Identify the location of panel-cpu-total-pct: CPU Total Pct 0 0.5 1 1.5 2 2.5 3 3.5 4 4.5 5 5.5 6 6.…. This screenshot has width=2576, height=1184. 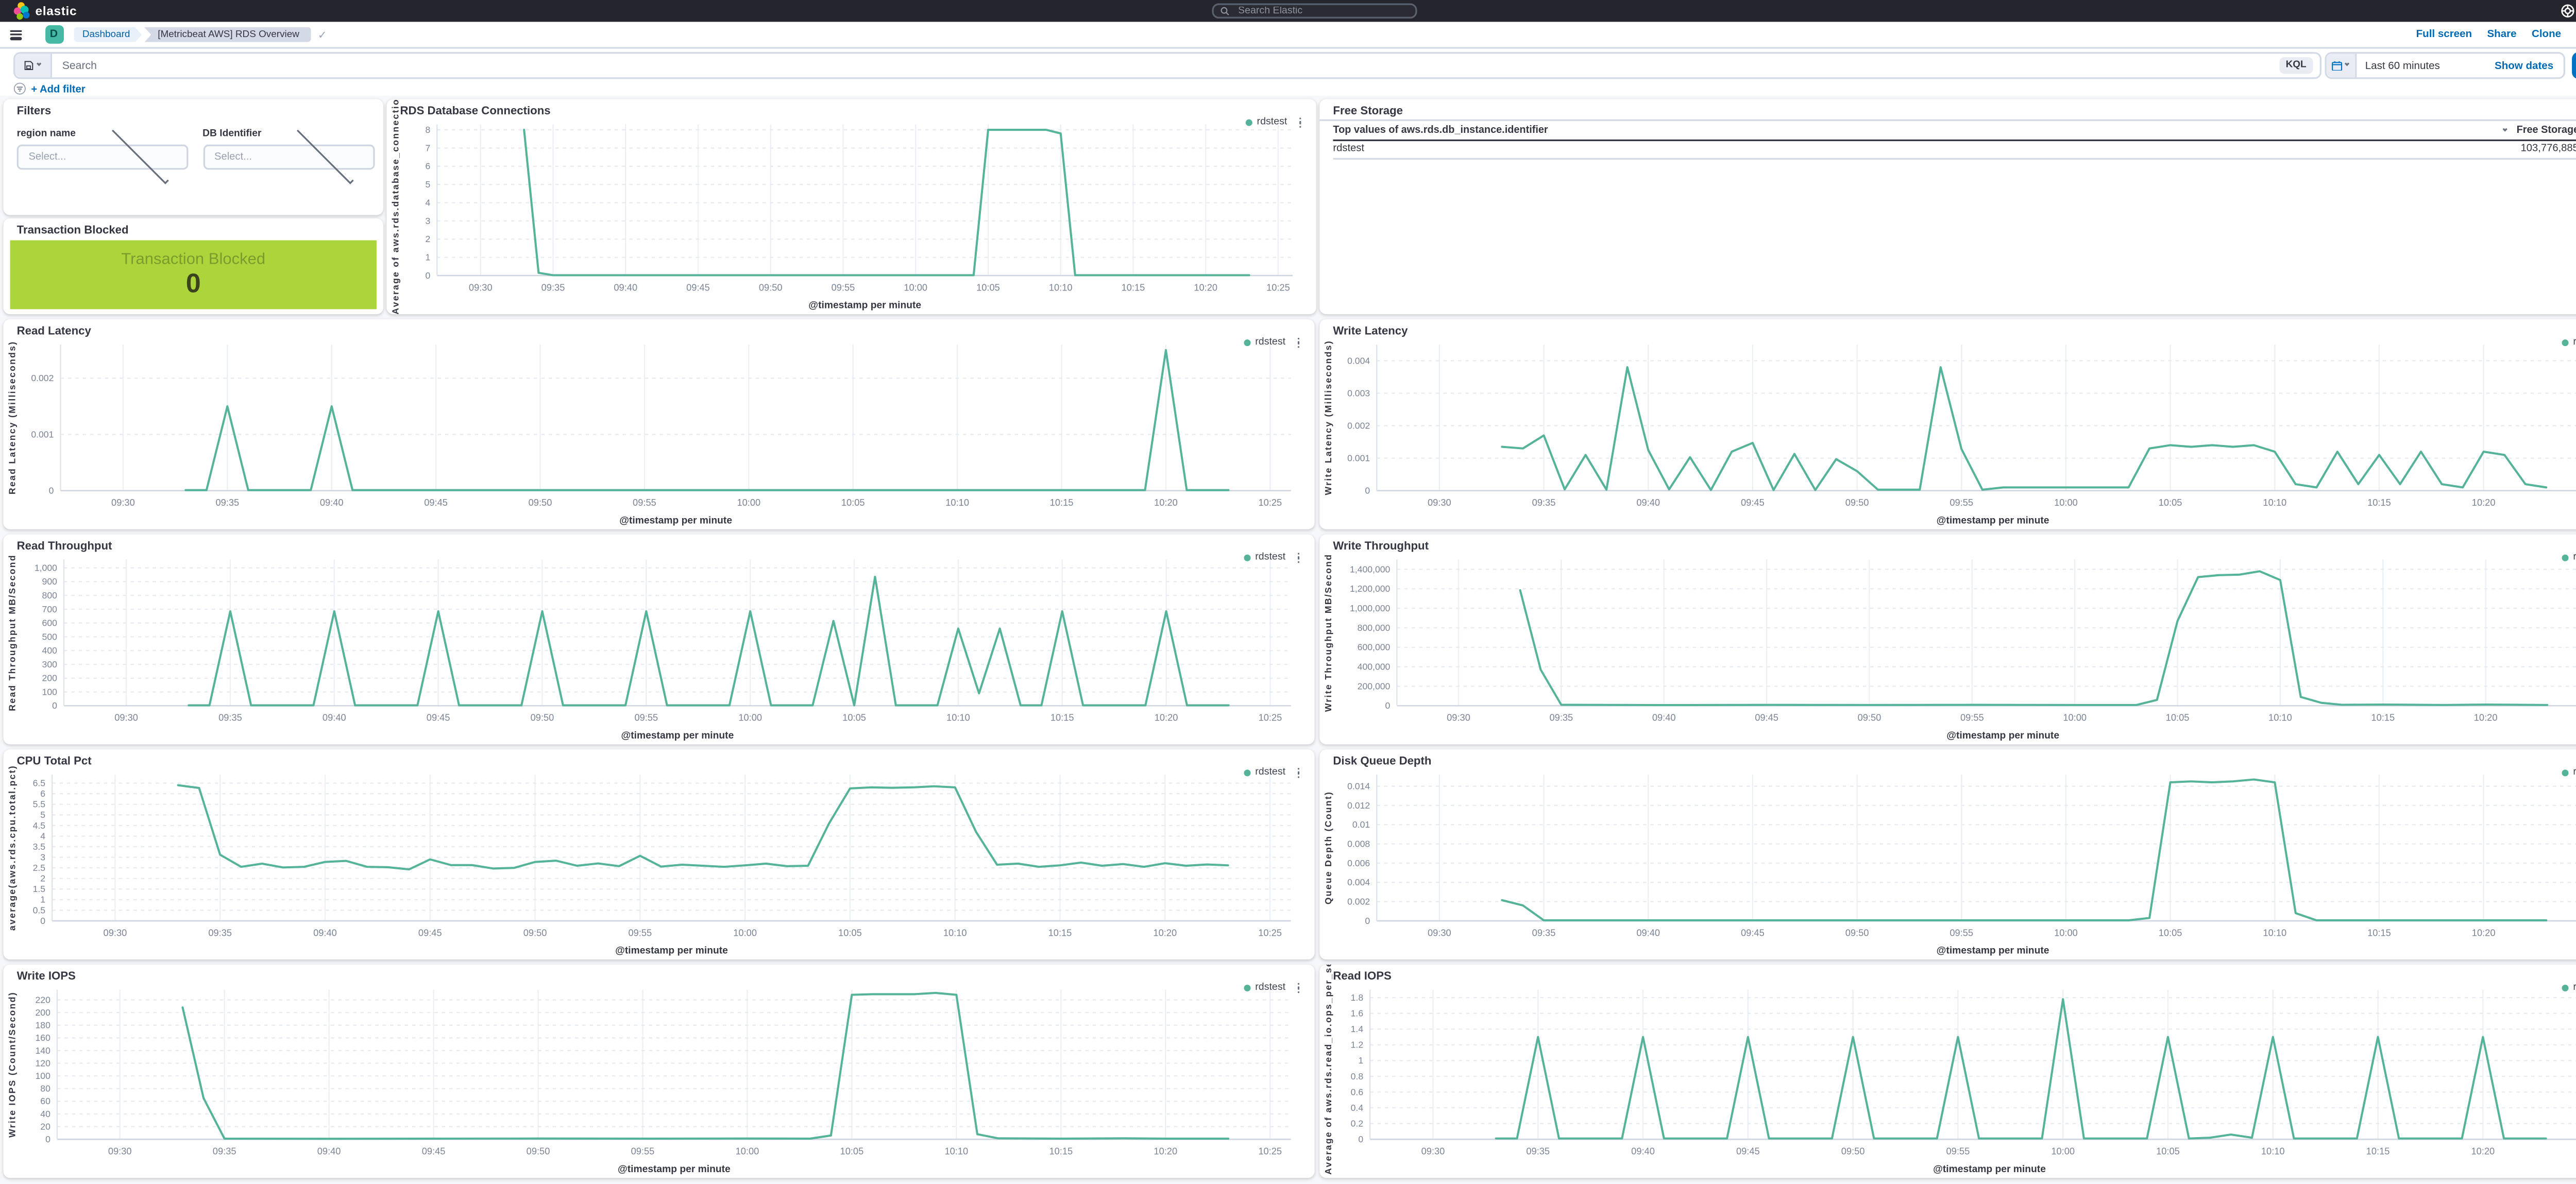
(659, 854).